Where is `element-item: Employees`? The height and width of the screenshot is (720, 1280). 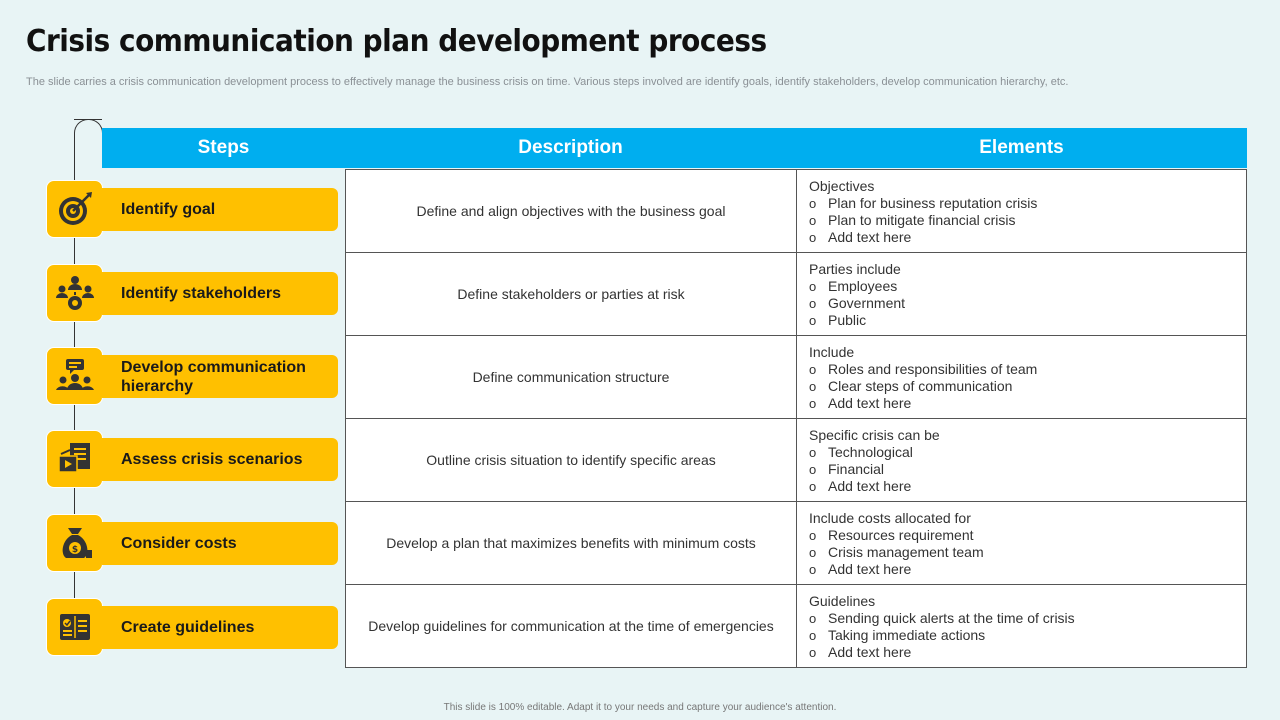 element-item: Employees is located at coordinates (1021, 286).